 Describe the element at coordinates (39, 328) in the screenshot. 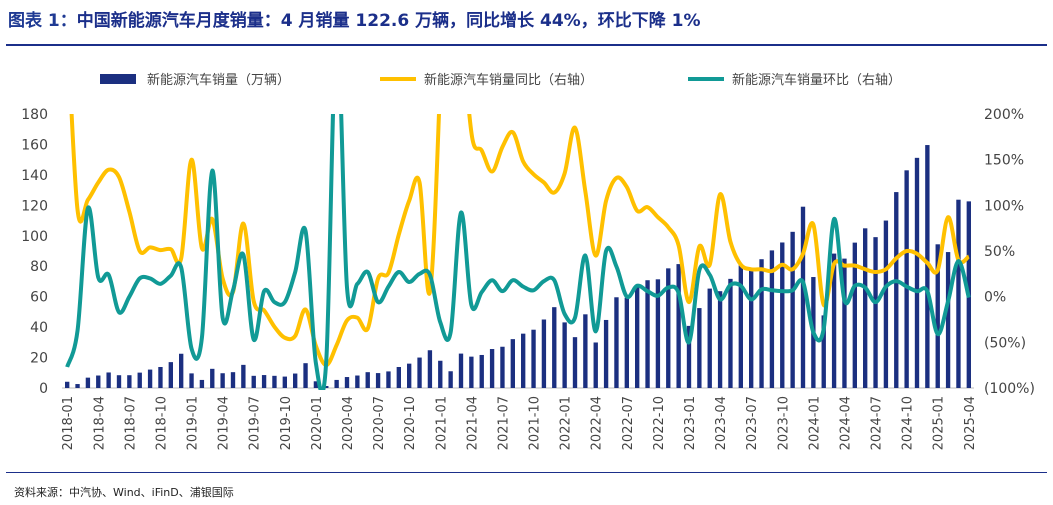

I see `y-left-tick-label: 40` at that location.